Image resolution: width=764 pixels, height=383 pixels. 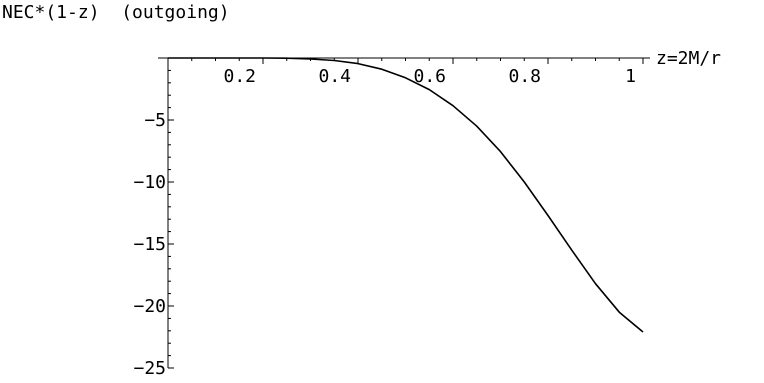 What do you see at coordinates (149, 306) in the screenshot?
I see `y-tick-label: −20` at bounding box center [149, 306].